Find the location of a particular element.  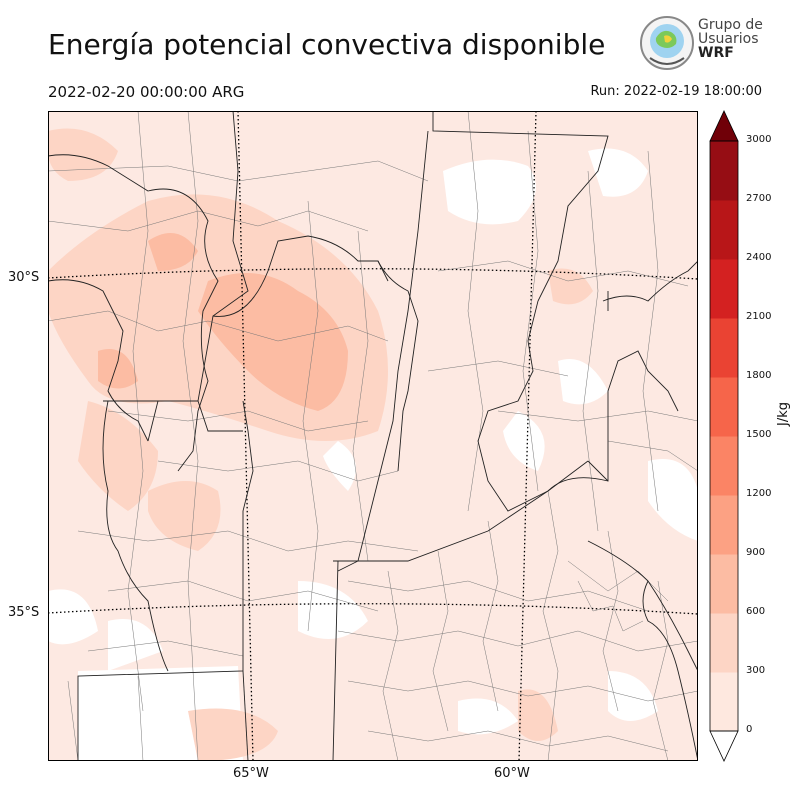

run-time: Run: 2022-02-19 18:00:00 is located at coordinates (676, 91).